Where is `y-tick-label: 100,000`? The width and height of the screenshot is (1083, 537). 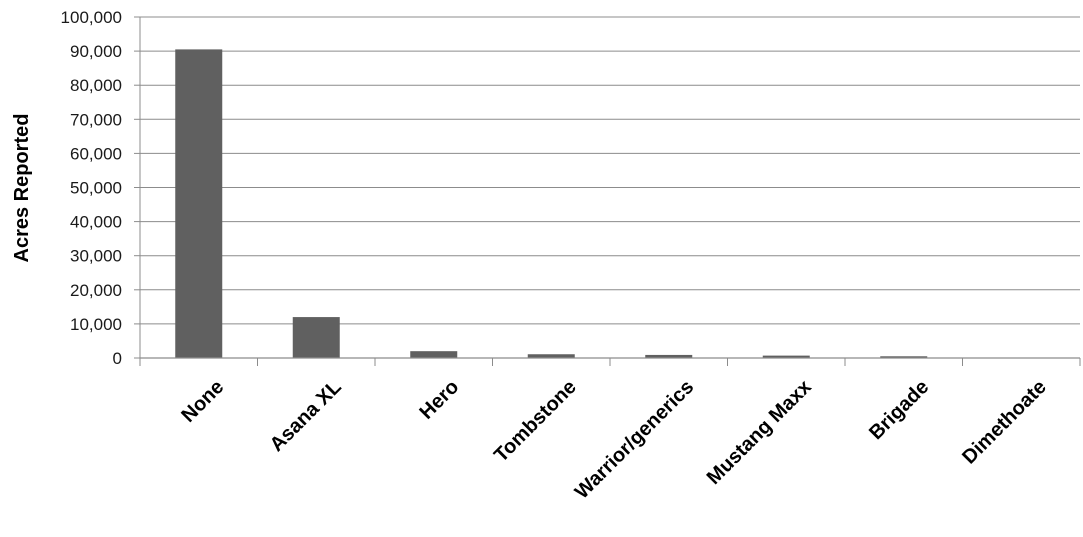 y-tick-label: 100,000 is located at coordinates (91, 17).